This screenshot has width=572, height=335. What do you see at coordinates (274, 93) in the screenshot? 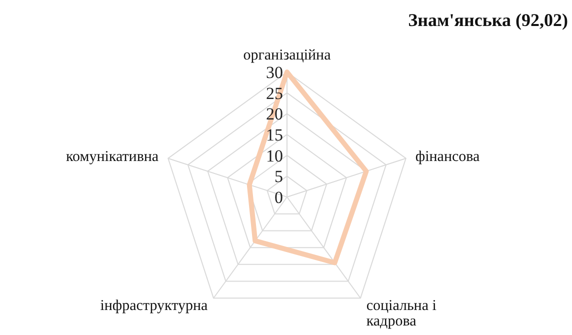
I see `y-tick-label: 25` at bounding box center [274, 93].